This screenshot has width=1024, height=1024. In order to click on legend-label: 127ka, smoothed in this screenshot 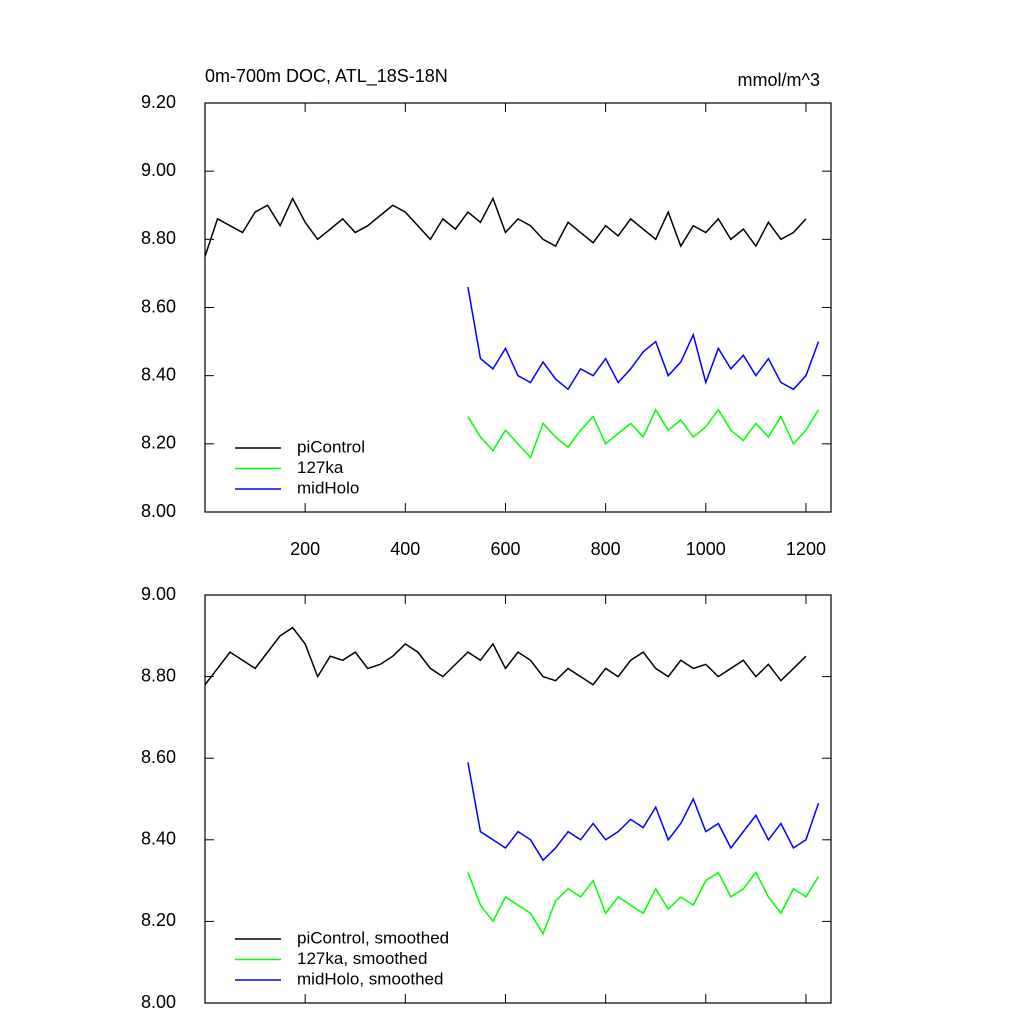, I will do `click(362, 958)`.